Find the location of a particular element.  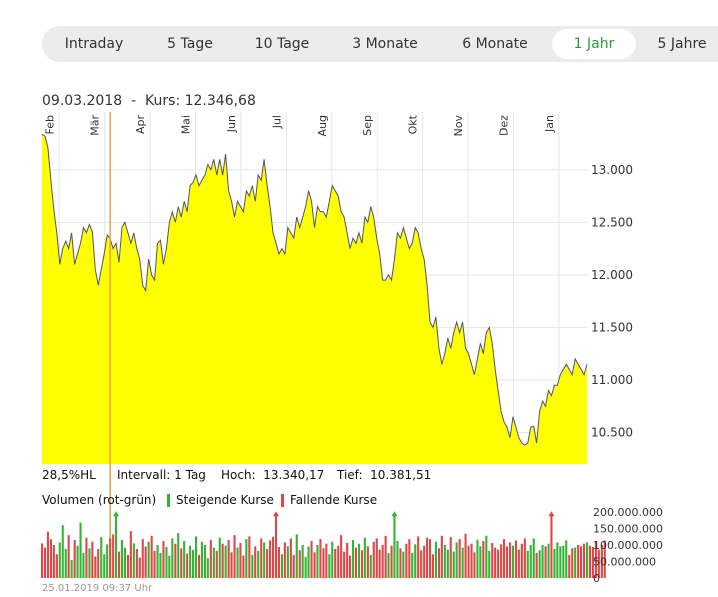

tab-5-tage: 5 Tage is located at coordinates (190, 44).